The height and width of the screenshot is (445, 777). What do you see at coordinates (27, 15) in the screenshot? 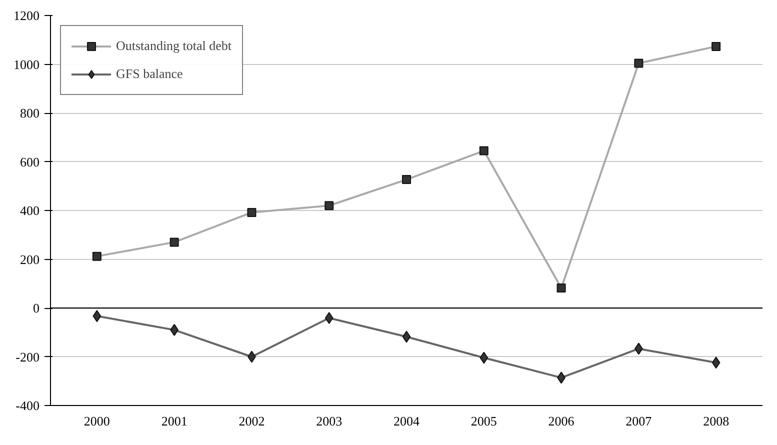
I see `y-tick-label: 1200` at bounding box center [27, 15].